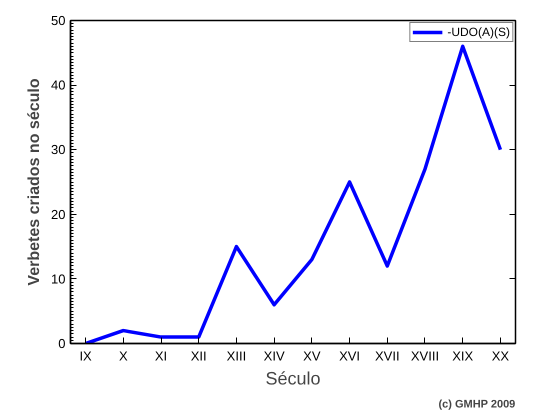  Describe the element at coordinates (58, 150) in the screenshot. I see `y-tick-label: 30` at that location.